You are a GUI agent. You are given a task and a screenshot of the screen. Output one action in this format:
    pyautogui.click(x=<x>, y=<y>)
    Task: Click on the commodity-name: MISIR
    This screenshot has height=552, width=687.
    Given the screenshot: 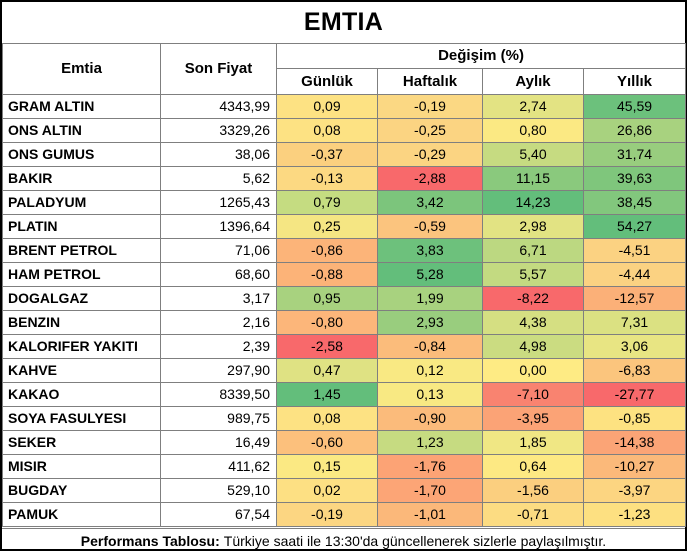 What is the action you would take?
    pyautogui.click(x=81, y=466)
    